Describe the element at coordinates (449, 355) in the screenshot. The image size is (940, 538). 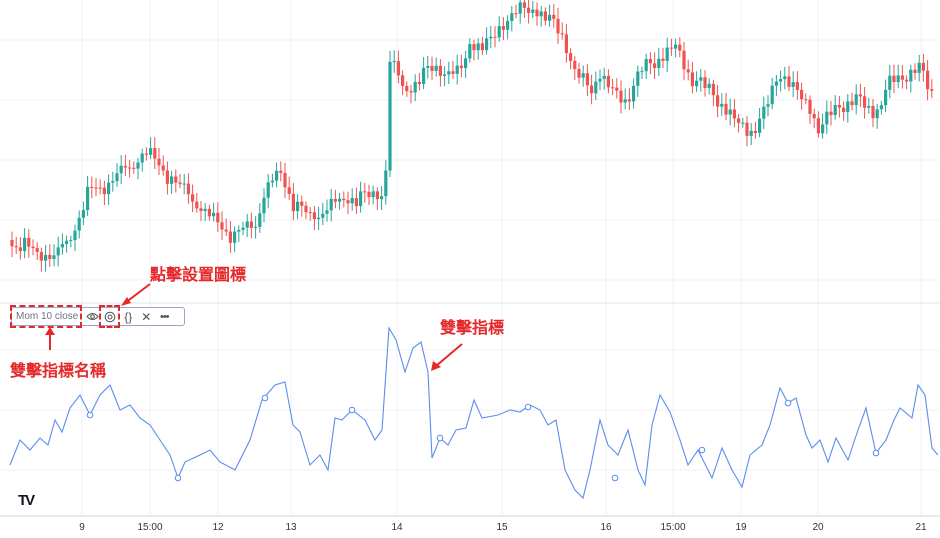
I see `indicator-arrow` at that location.